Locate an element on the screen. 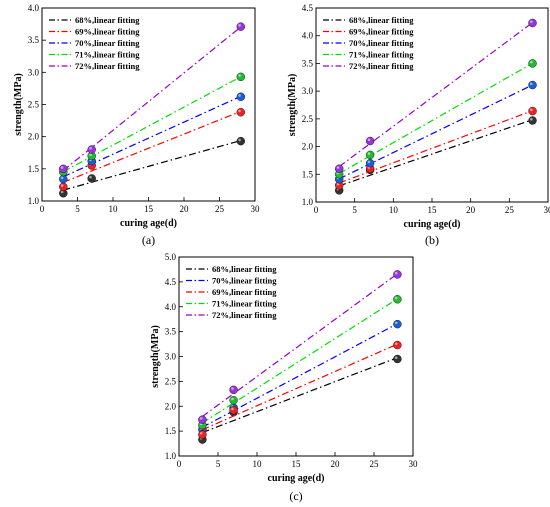 Image resolution: width=550 pixels, height=507 pixels. x-tick-label: 10 is located at coordinates (114, 209).